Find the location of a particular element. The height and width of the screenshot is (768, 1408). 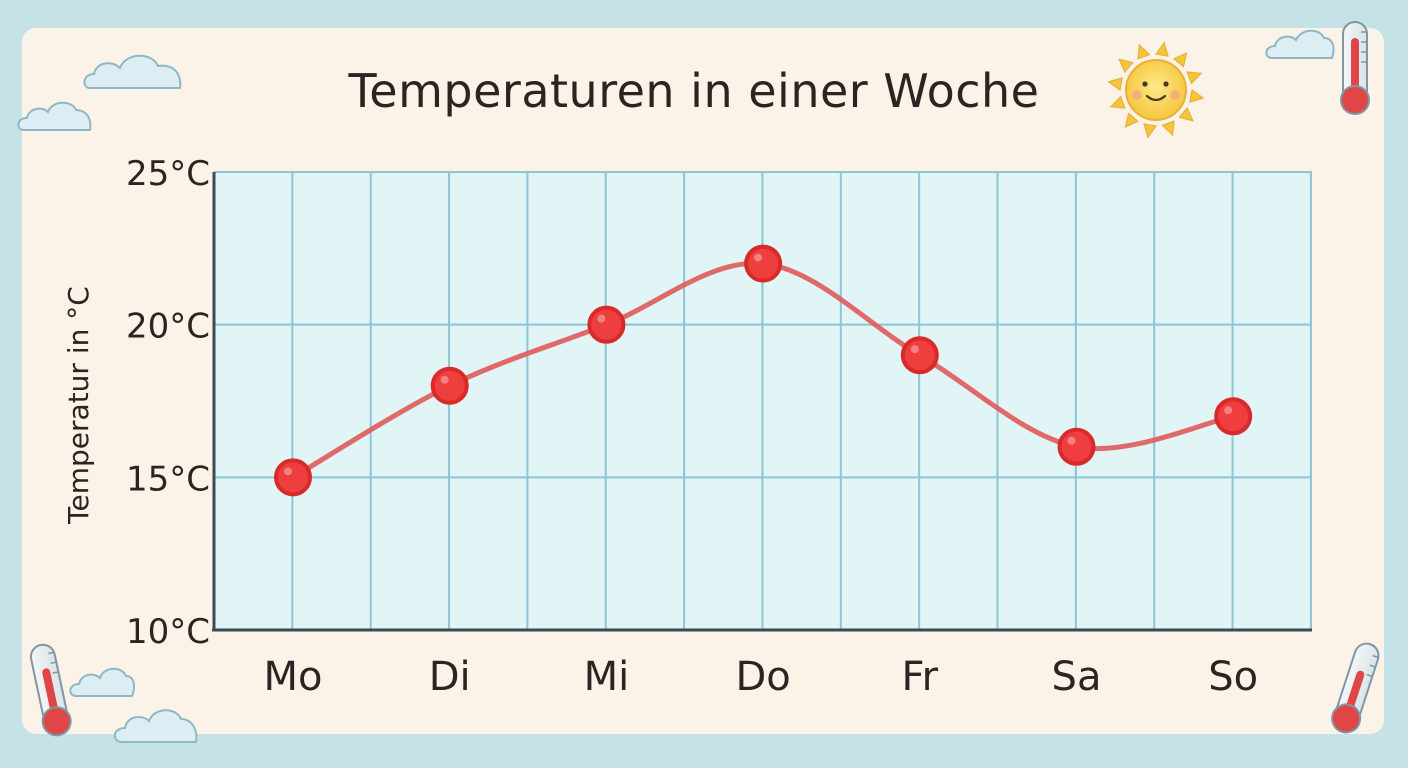

y-tick-label: 10°C is located at coordinates (168, 632).